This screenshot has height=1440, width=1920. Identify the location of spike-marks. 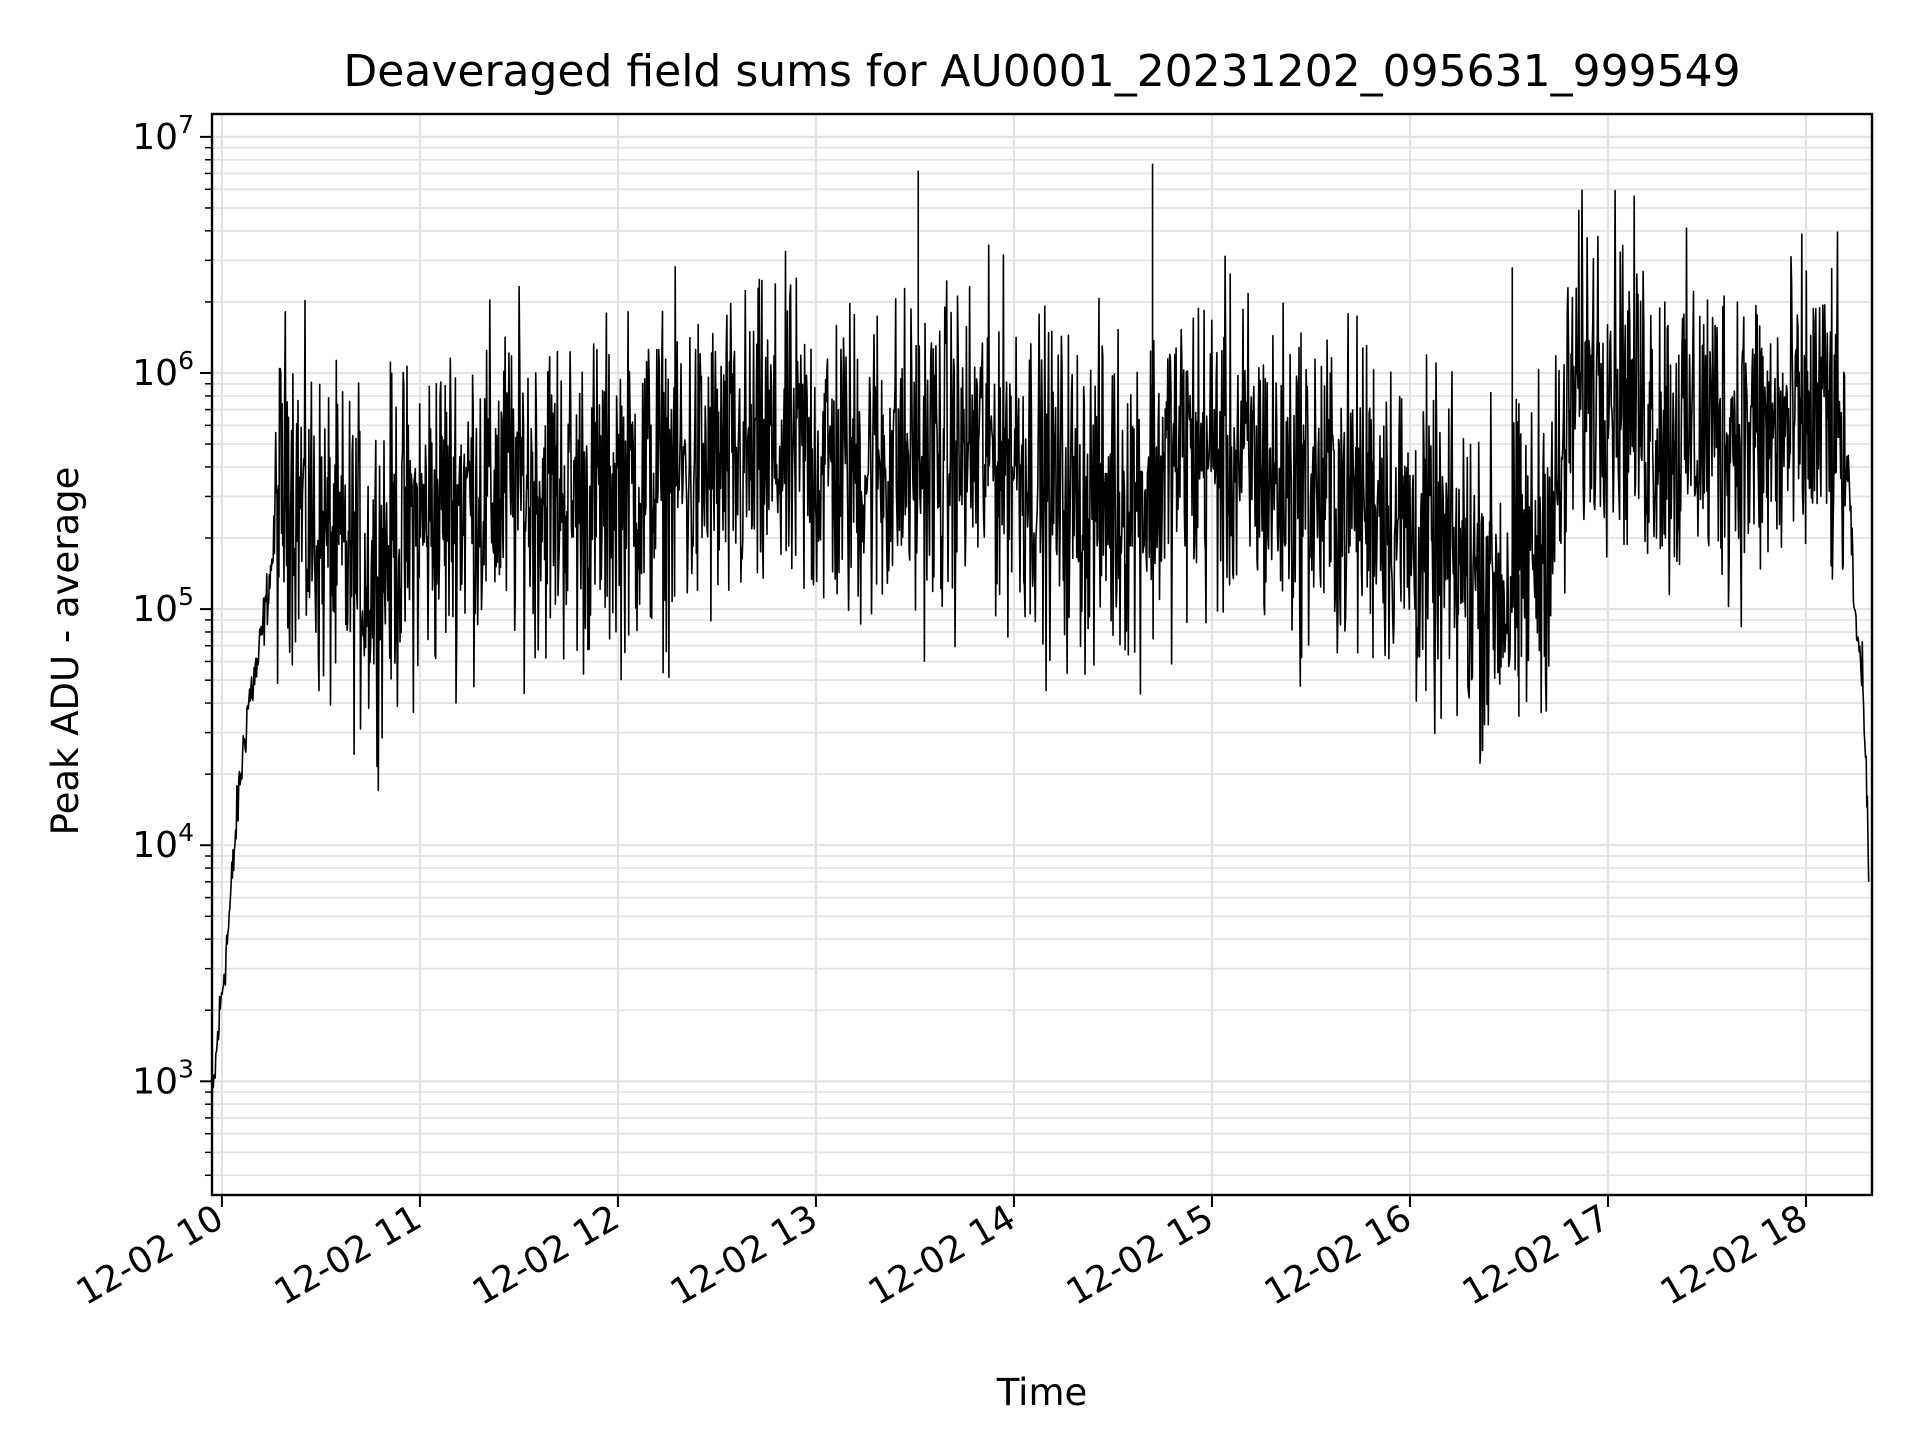
(1218, 440).